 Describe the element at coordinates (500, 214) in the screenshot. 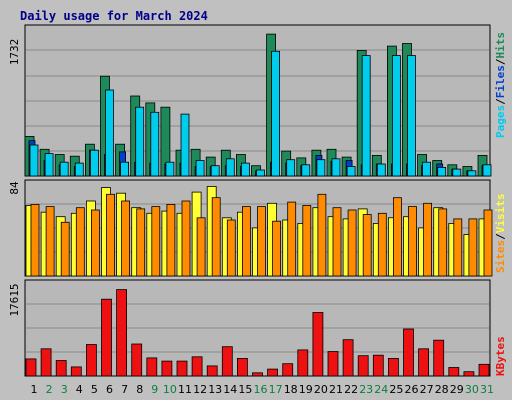

I see `legend-visits: Visits` at that location.